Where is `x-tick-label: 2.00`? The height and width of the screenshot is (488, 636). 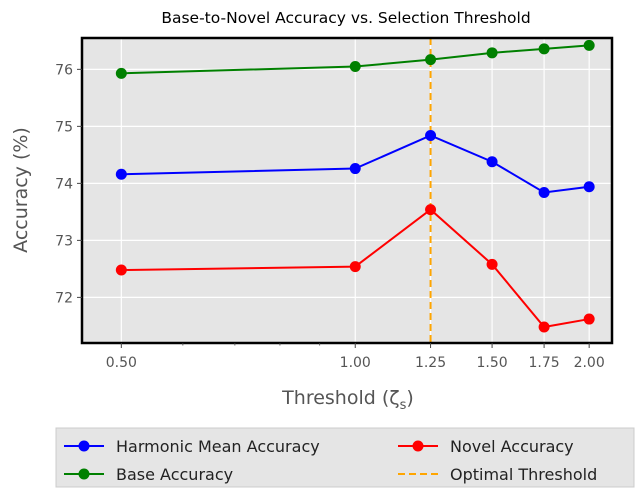
x-tick-label: 2.00 is located at coordinates (589, 363).